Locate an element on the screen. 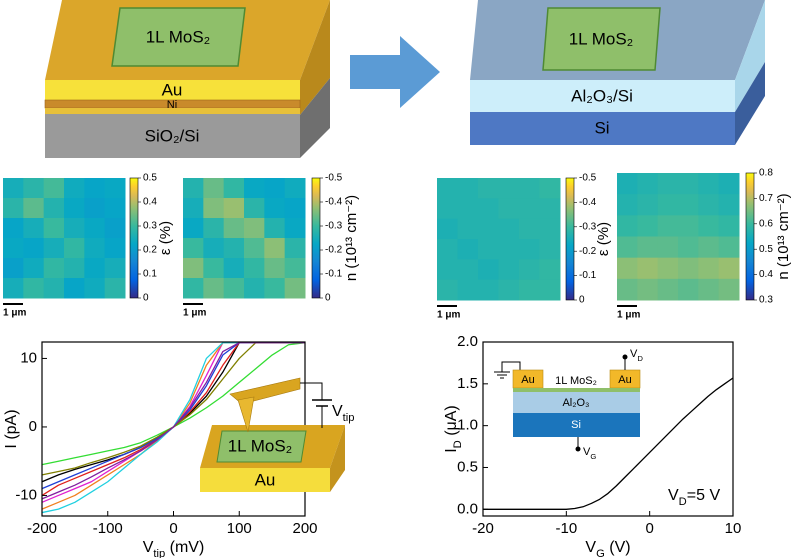 Image resolution: width=793 pixels, height=558 pixels. bias-label: Vtip is located at coordinates (343, 413).